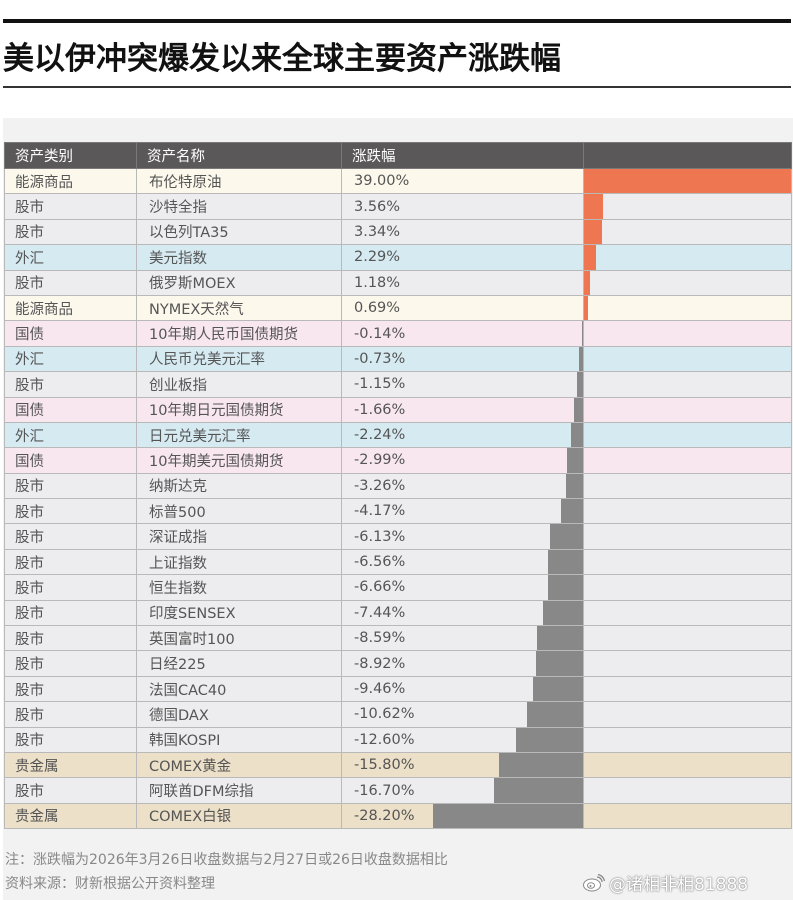 The image size is (793, 900). I want to click on cell-asset-name: NYMEX天然气, so click(239, 308).